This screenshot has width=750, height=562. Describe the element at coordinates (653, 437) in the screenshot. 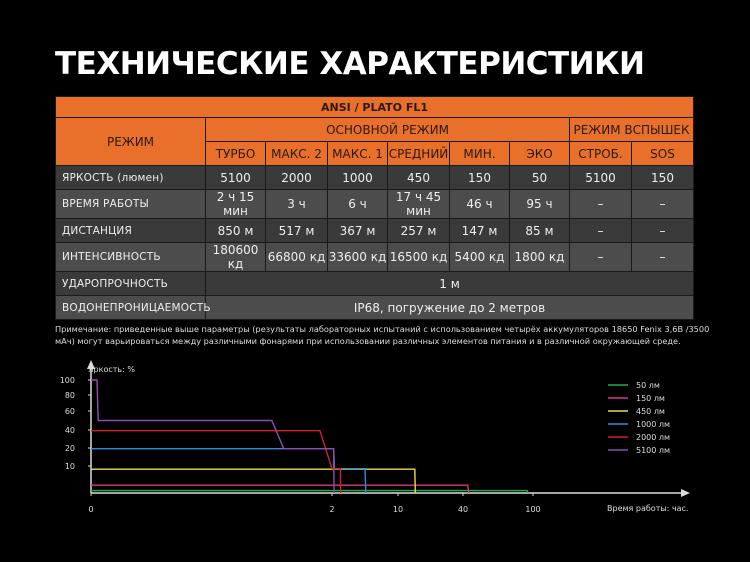

I see `legend-label: 2000 лм` at that location.